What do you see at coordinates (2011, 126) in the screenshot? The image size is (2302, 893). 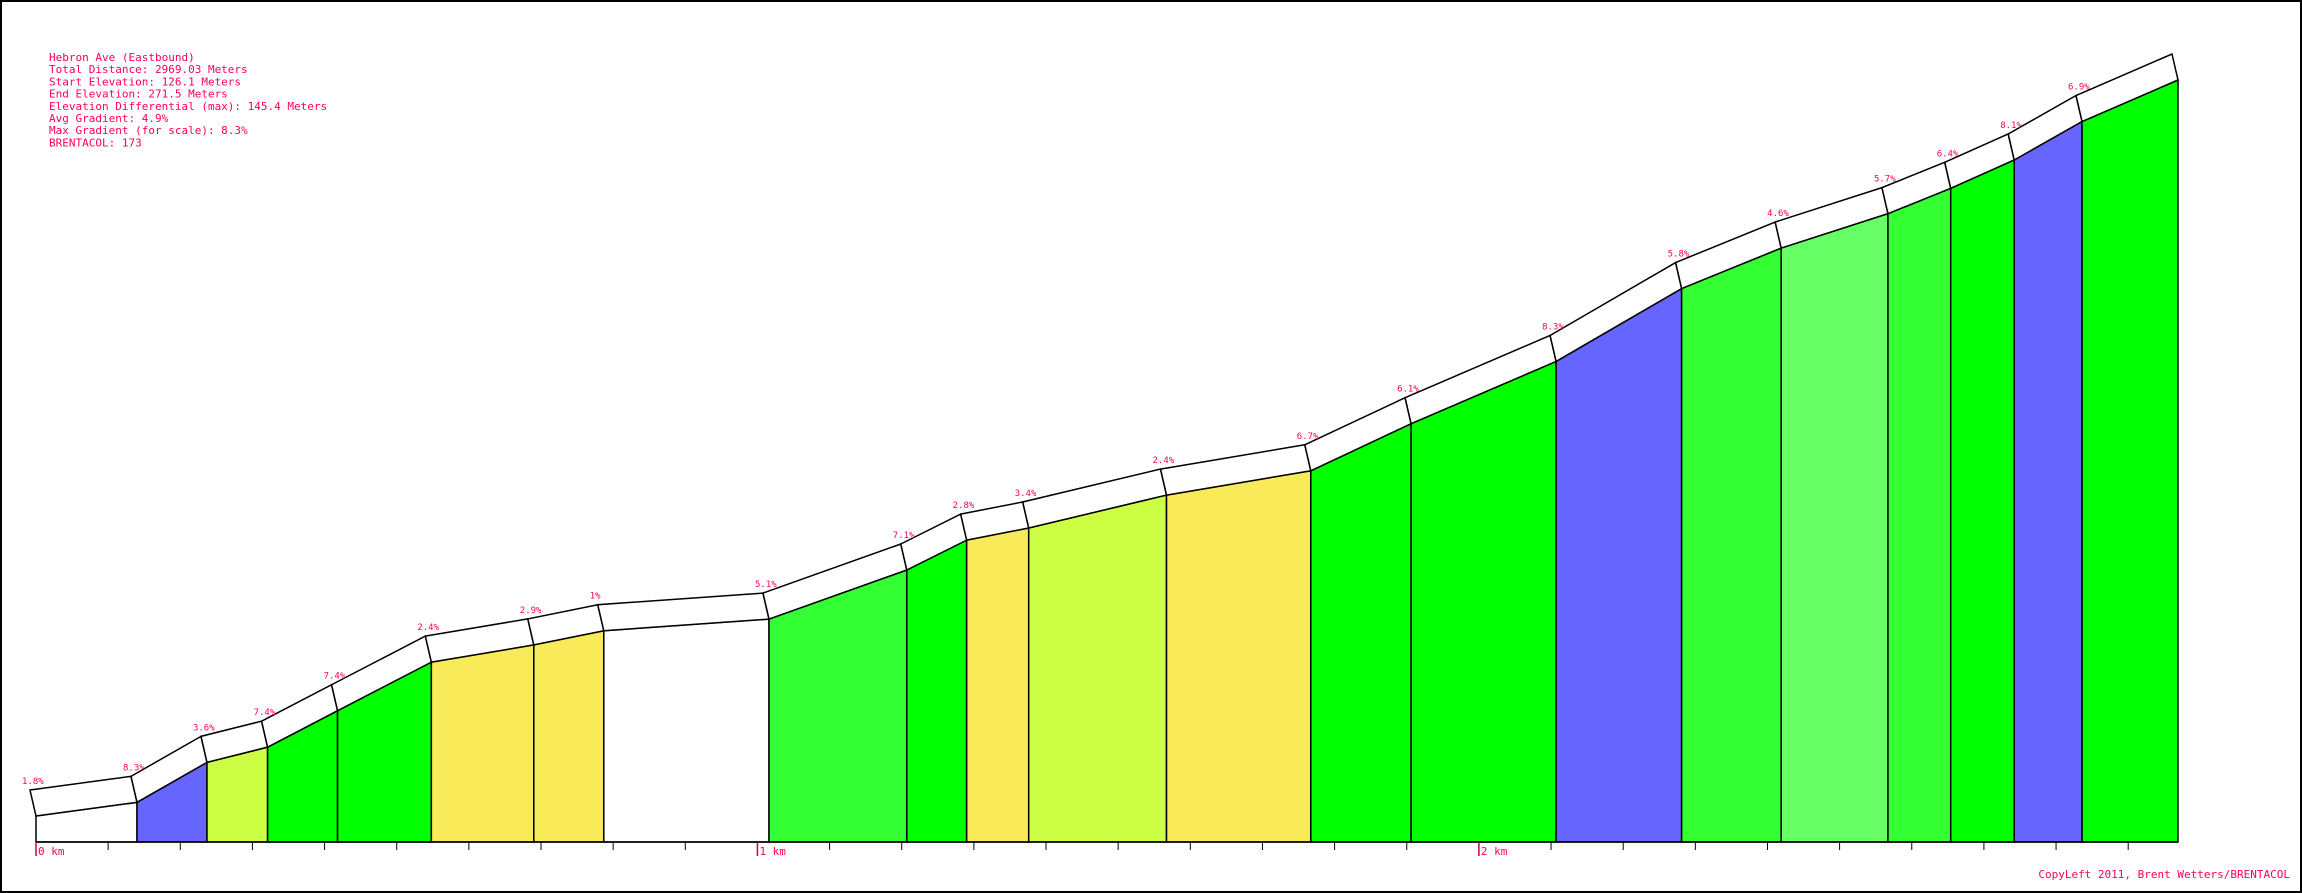 I see `grade-label-21: 8.1%` at bounding box center [2011, 126].